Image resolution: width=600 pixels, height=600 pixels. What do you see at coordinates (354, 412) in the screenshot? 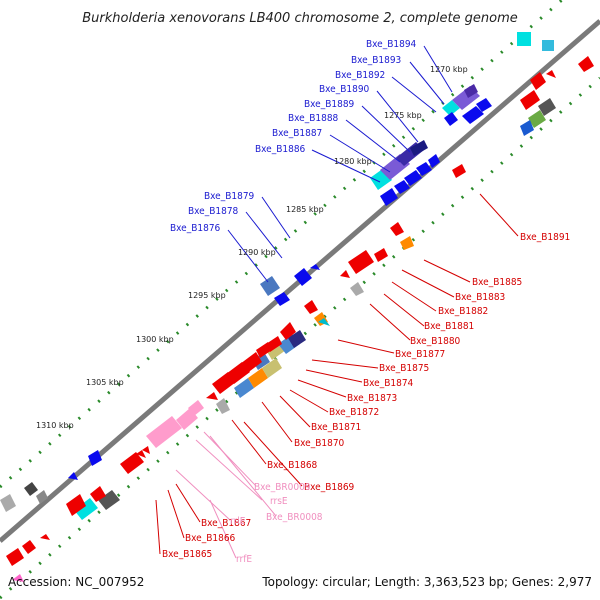
I see `gene-label: Bxe_B1872` at bounding box center [354, 412].